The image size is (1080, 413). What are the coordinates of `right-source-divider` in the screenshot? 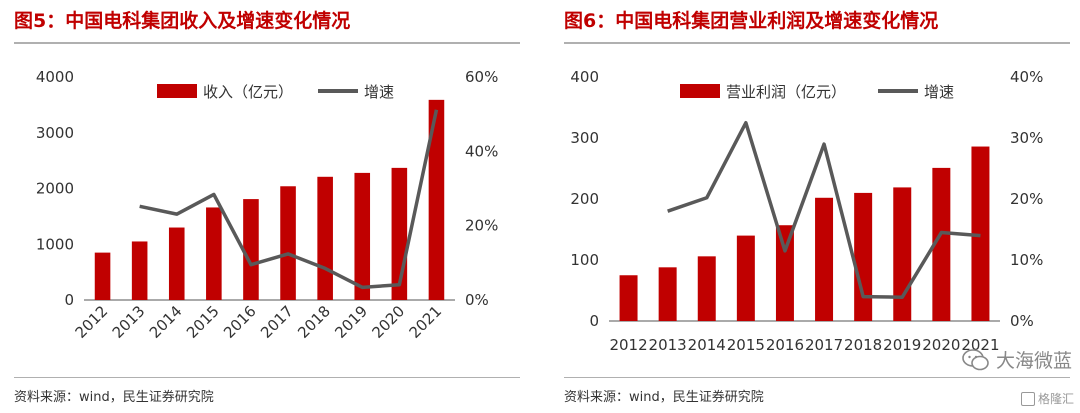 It's located at (817, 377).